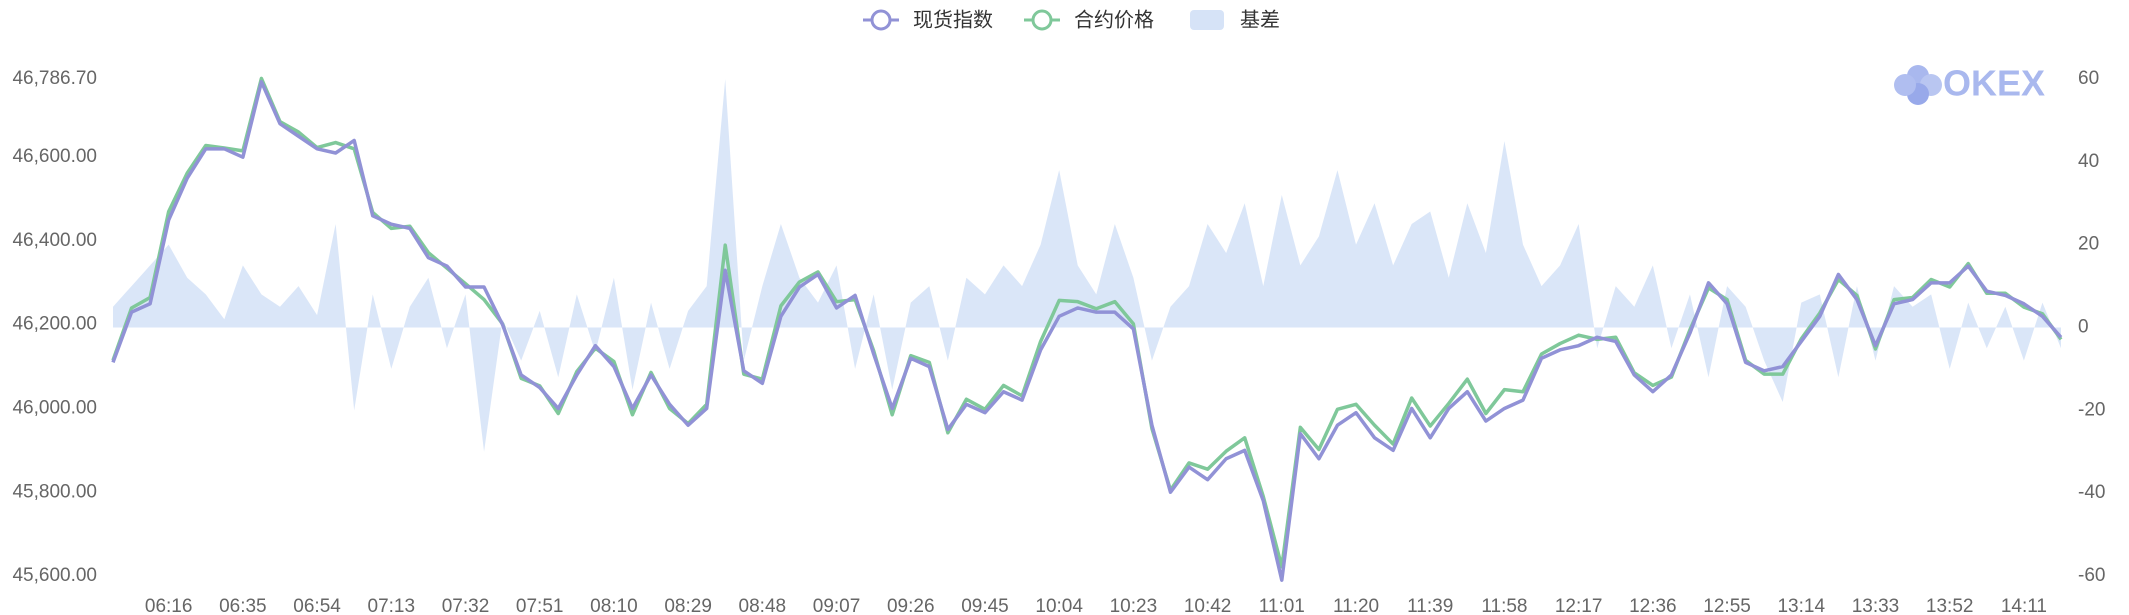 This screenshot has height=615, width=2129. Describe the element at coordinates (2088, 244) in the screenshot. I see `y2-tick-label: 20` at that location.